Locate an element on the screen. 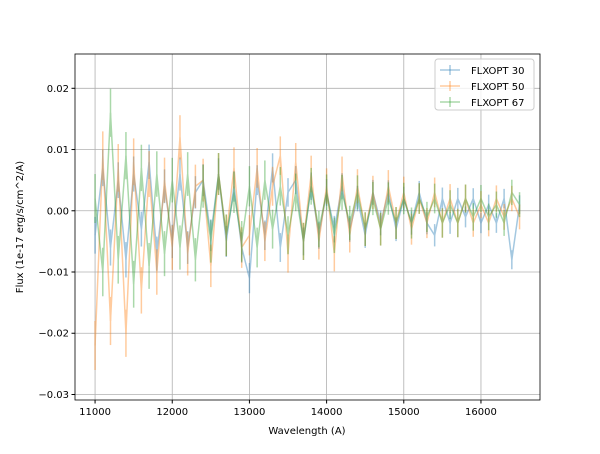 This screenshot has width=600, height=454. y-tick-label: −0.01 is located at coordinates (53, 273).